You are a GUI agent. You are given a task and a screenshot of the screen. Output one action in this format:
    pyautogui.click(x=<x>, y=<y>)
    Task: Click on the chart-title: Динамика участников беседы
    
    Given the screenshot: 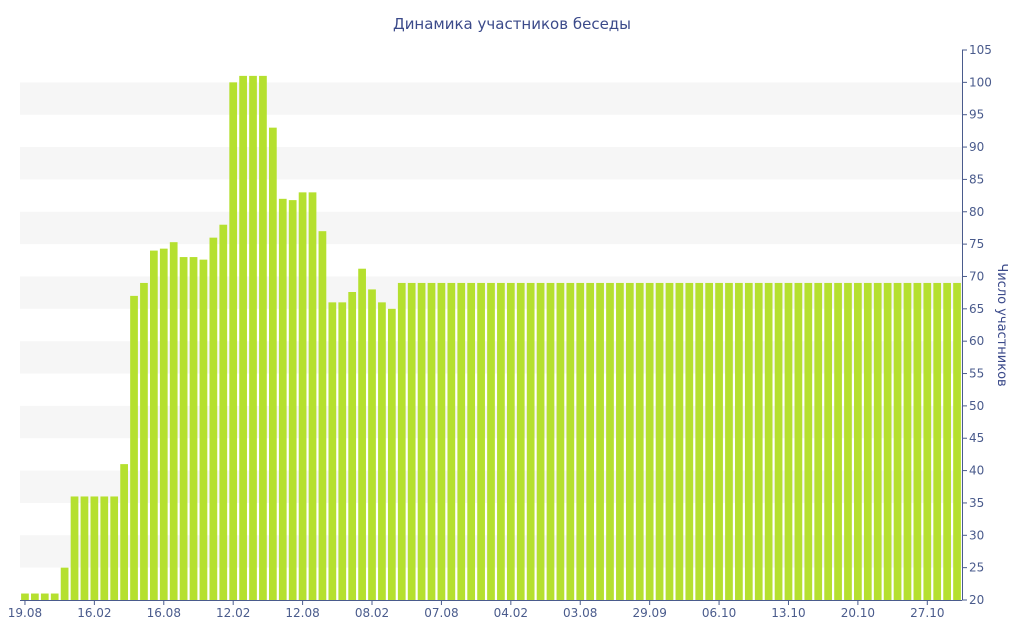 What is the action you would take?
    pyautogui.click(x=512, y=24)
    